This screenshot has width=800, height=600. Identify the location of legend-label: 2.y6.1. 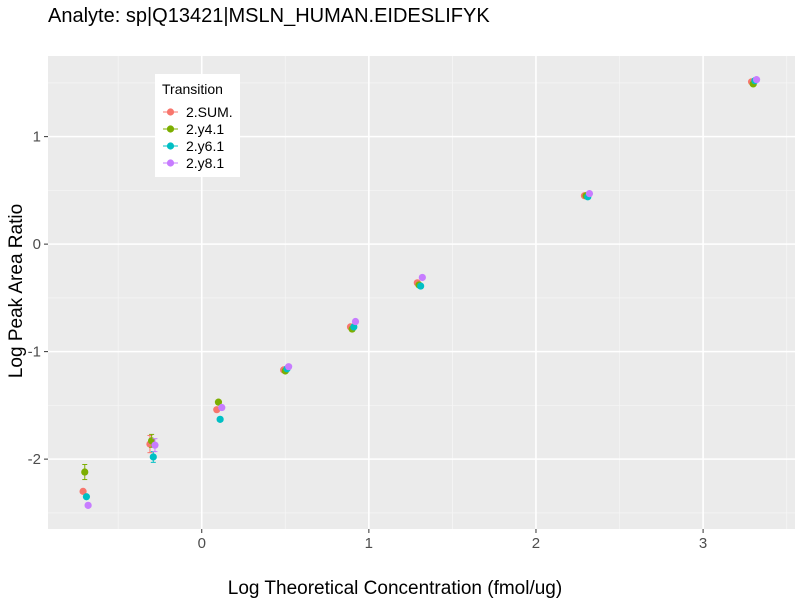
(205, 146).